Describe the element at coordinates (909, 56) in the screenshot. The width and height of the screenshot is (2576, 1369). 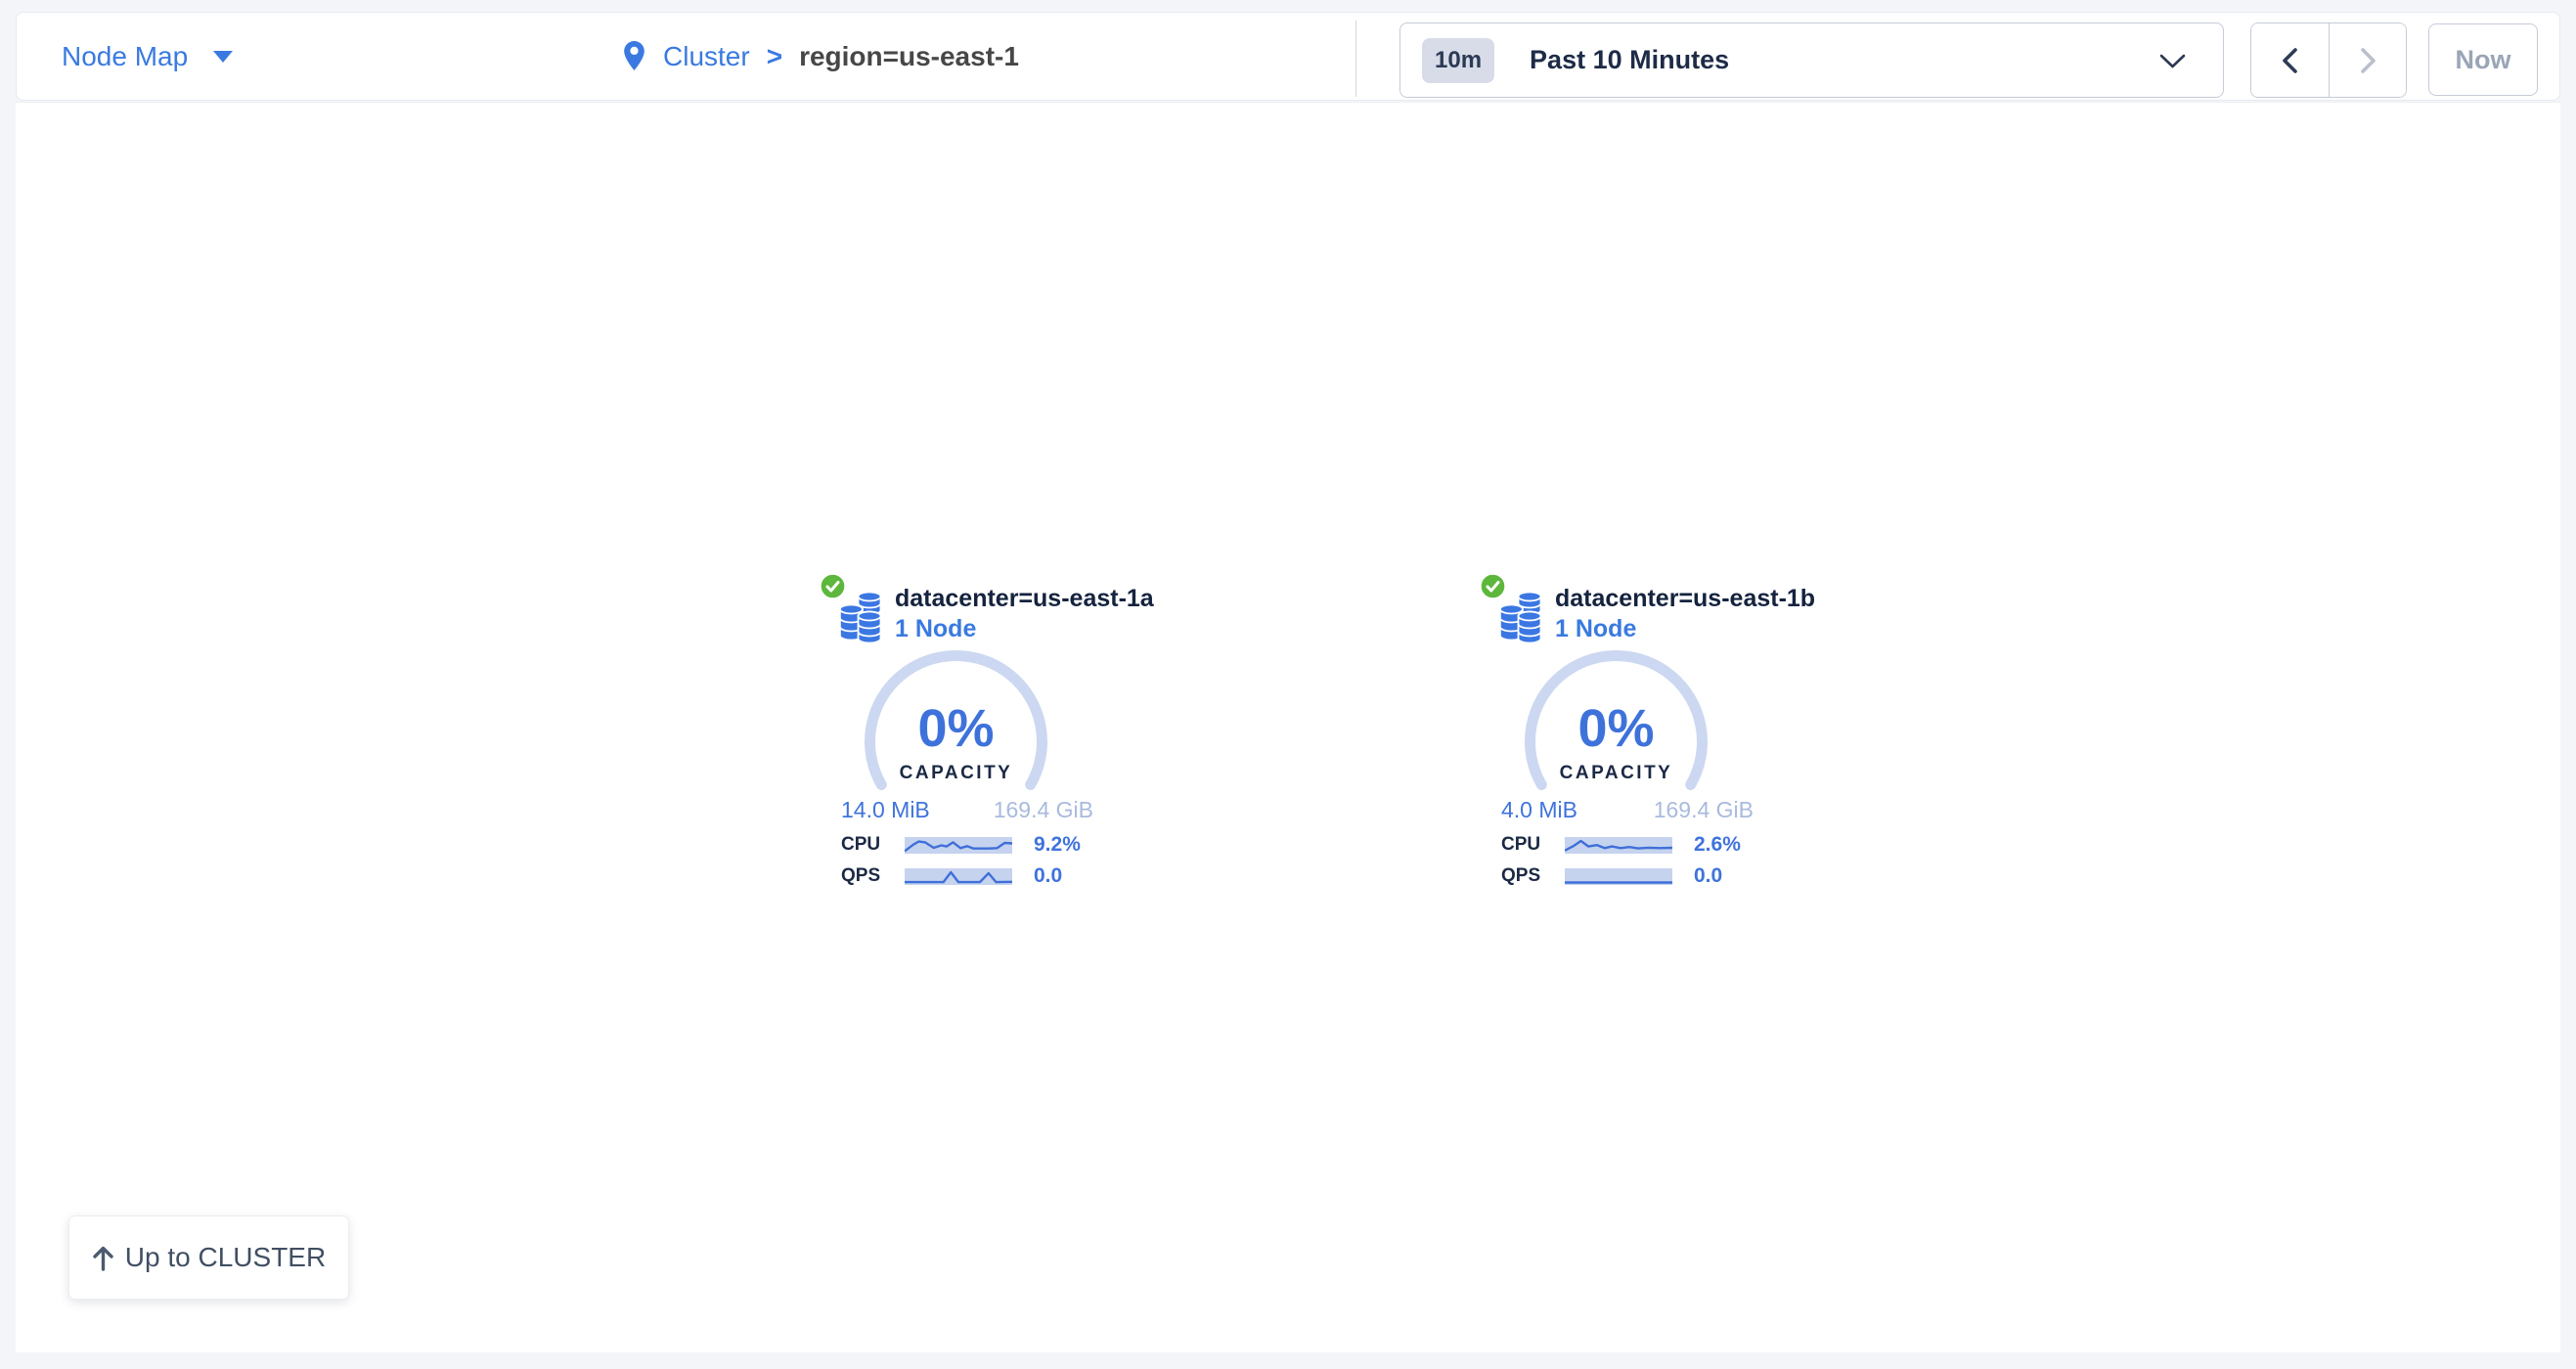
I see `breadcrumb-current: region=us-east-1` at that location.